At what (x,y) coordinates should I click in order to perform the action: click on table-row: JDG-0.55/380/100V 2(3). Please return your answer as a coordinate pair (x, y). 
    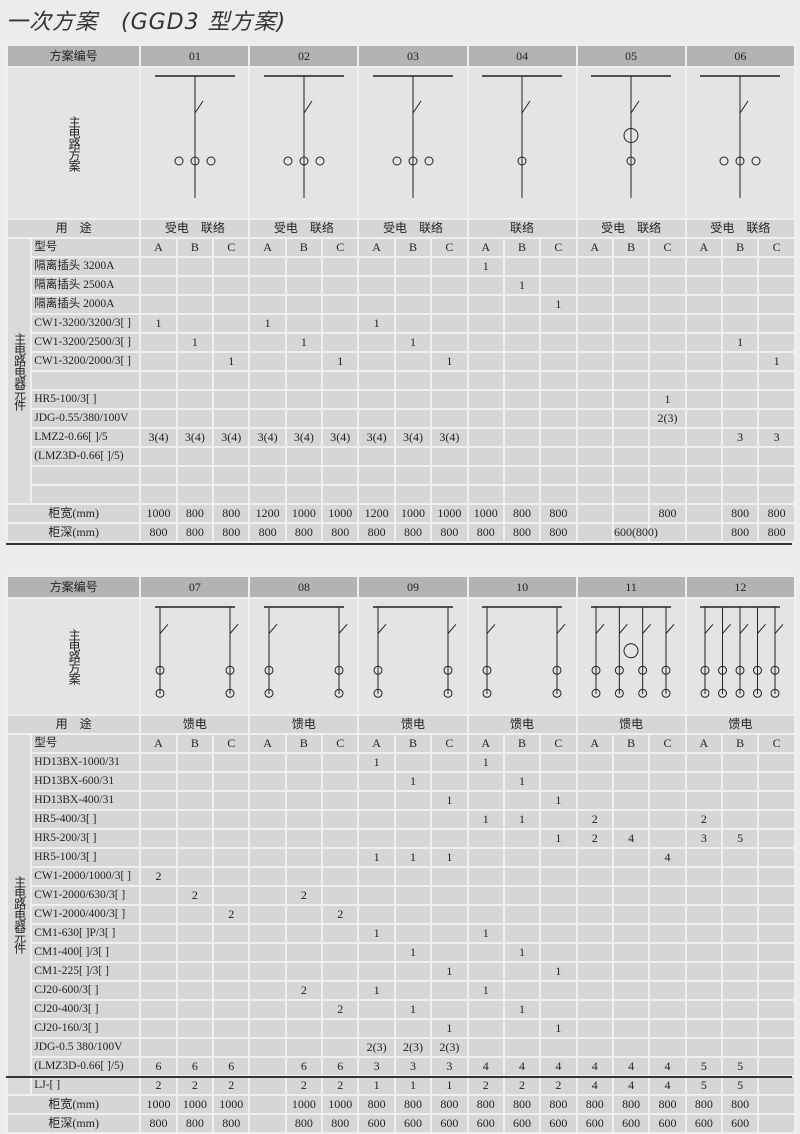
    Looking at the image, I should click on (401, 418).